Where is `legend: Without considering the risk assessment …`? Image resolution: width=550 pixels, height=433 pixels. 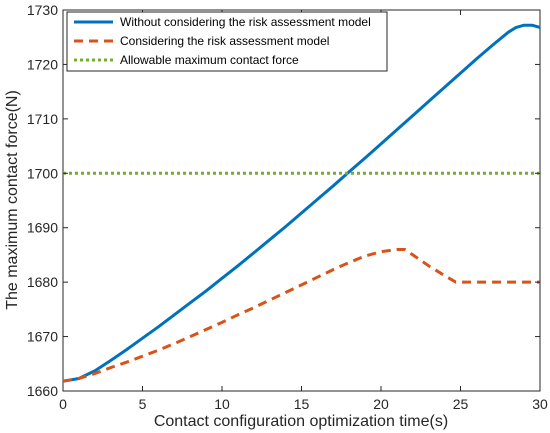
legend: Without considering the risk assessment … is located at coordinates (227, 41).